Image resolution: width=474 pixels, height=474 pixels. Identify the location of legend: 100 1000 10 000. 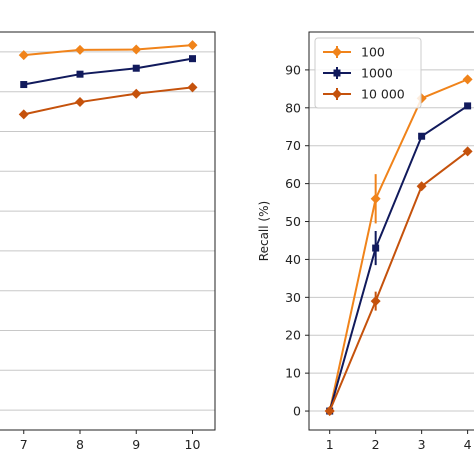
(368, 73).